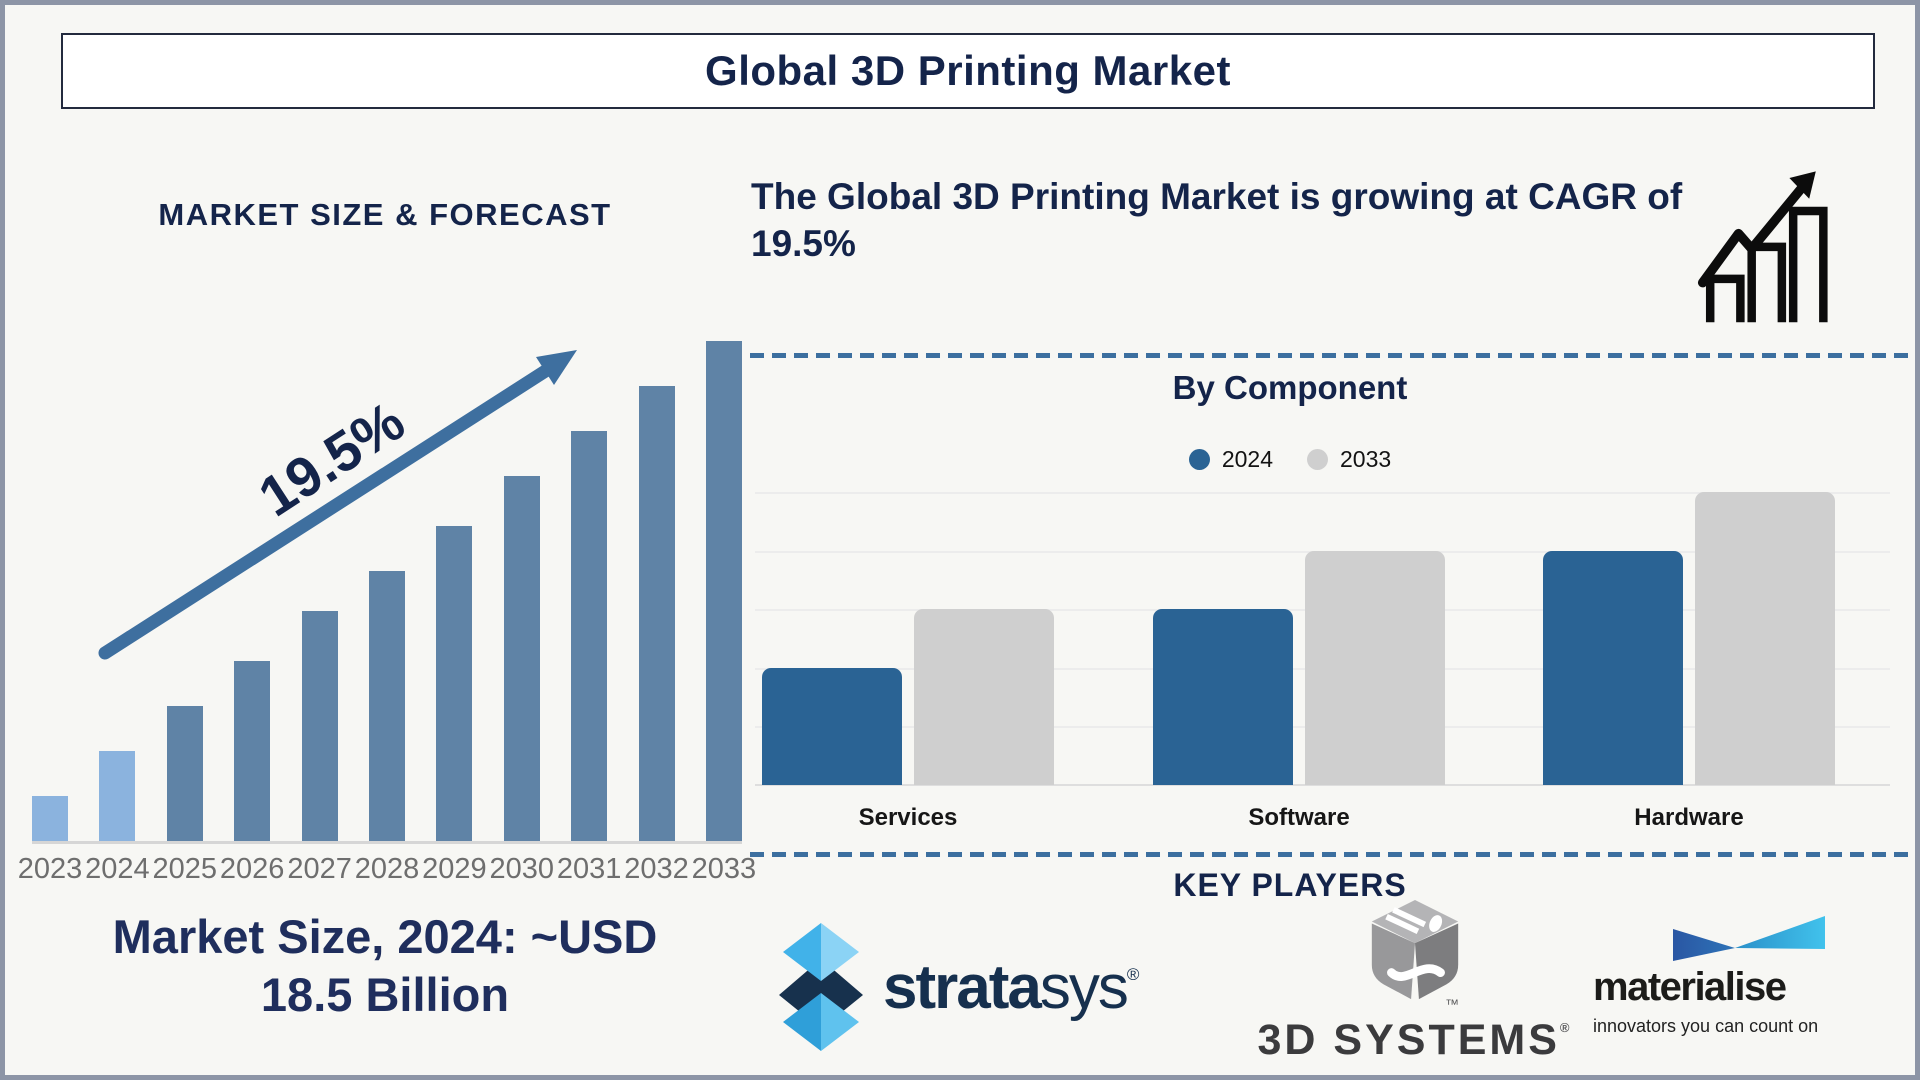 The height and width of the screenshot is (1080, 1920). What do you see at coordinates (252, 869) in the screenshot?
I see `year-label-2026: 2026` at bounding box center [252, 869].